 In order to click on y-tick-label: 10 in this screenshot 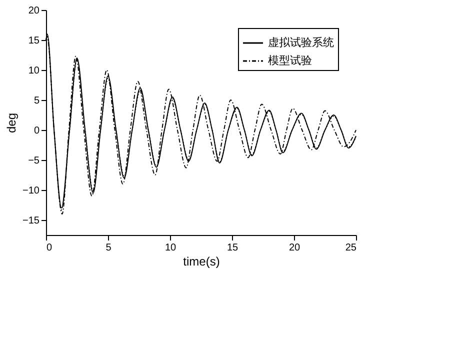, I will do `click(34, 71)`.